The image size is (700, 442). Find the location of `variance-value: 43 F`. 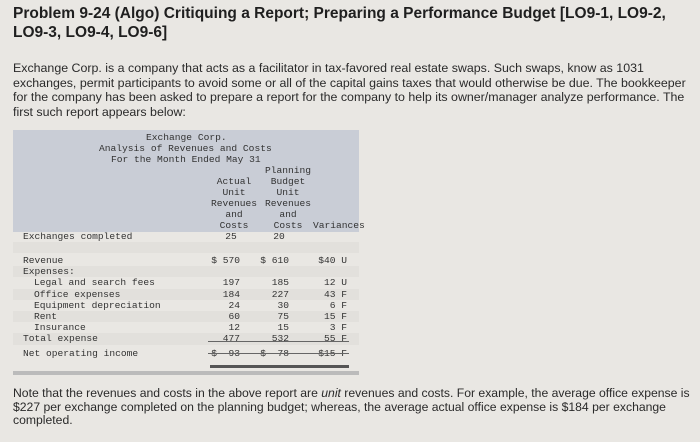

variance-value: 43 F is located at coordinates (335, 294).